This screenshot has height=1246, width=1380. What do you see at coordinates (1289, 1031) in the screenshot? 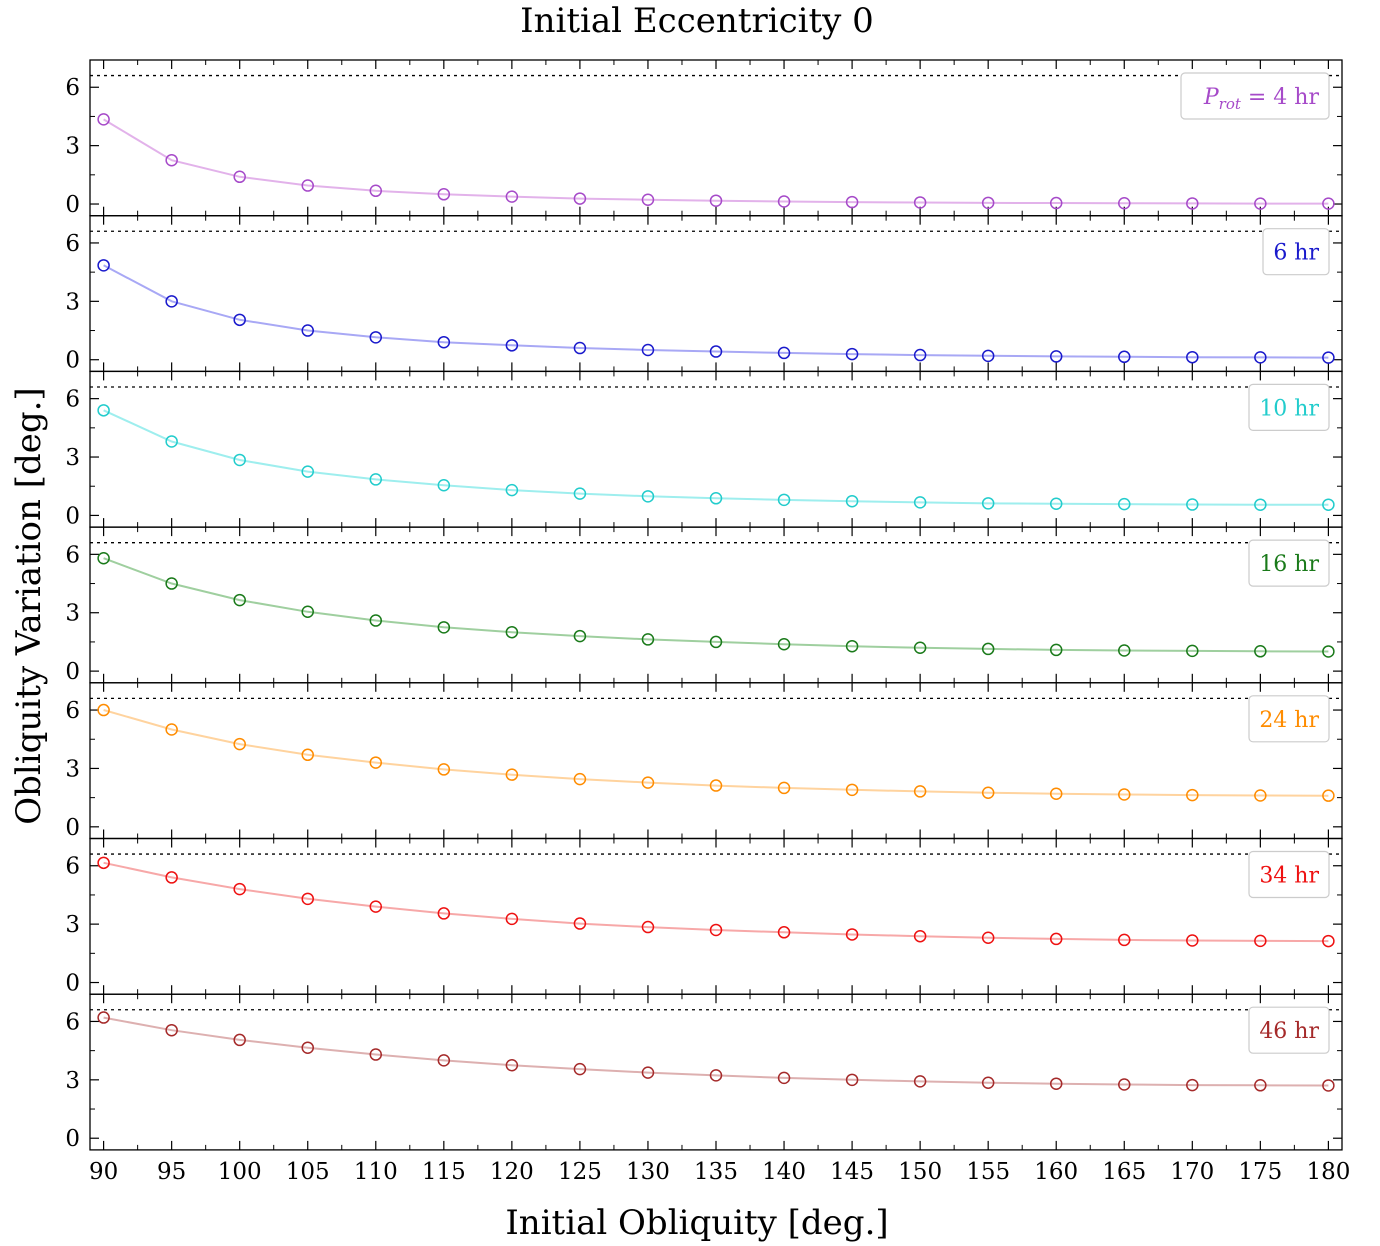
I see `legend-label: 46 hr` at bounding box center [1289, 1031].